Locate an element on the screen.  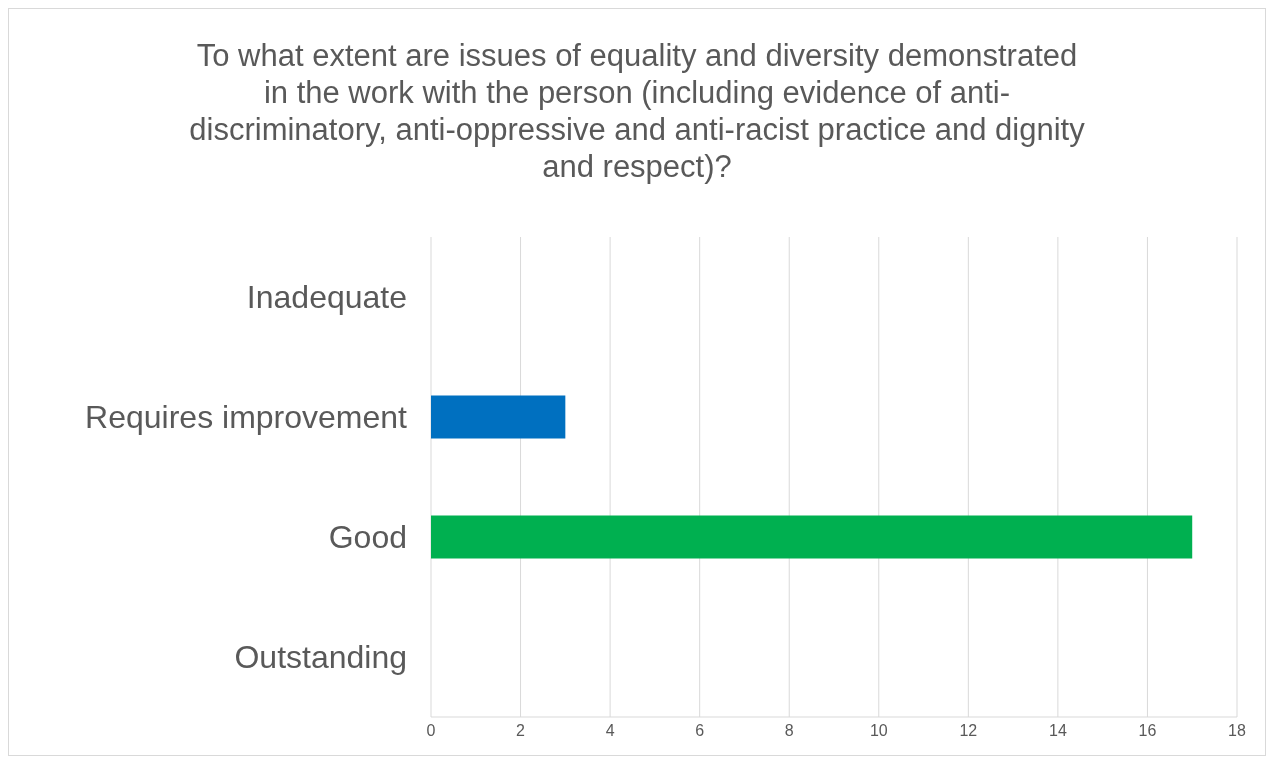
x-tick-label: 18 is located at coordinates (1237, 731).